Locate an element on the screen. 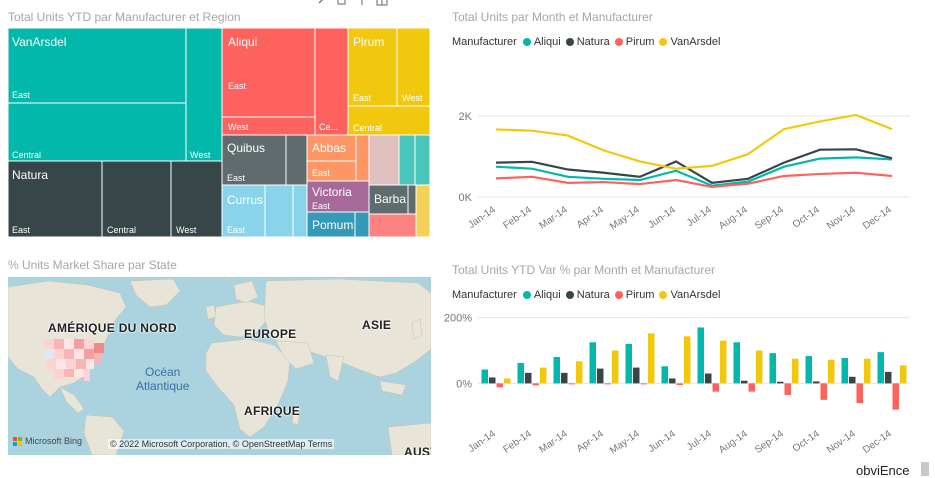  treemap-cell-small-d is located at coordinates (392, 225).